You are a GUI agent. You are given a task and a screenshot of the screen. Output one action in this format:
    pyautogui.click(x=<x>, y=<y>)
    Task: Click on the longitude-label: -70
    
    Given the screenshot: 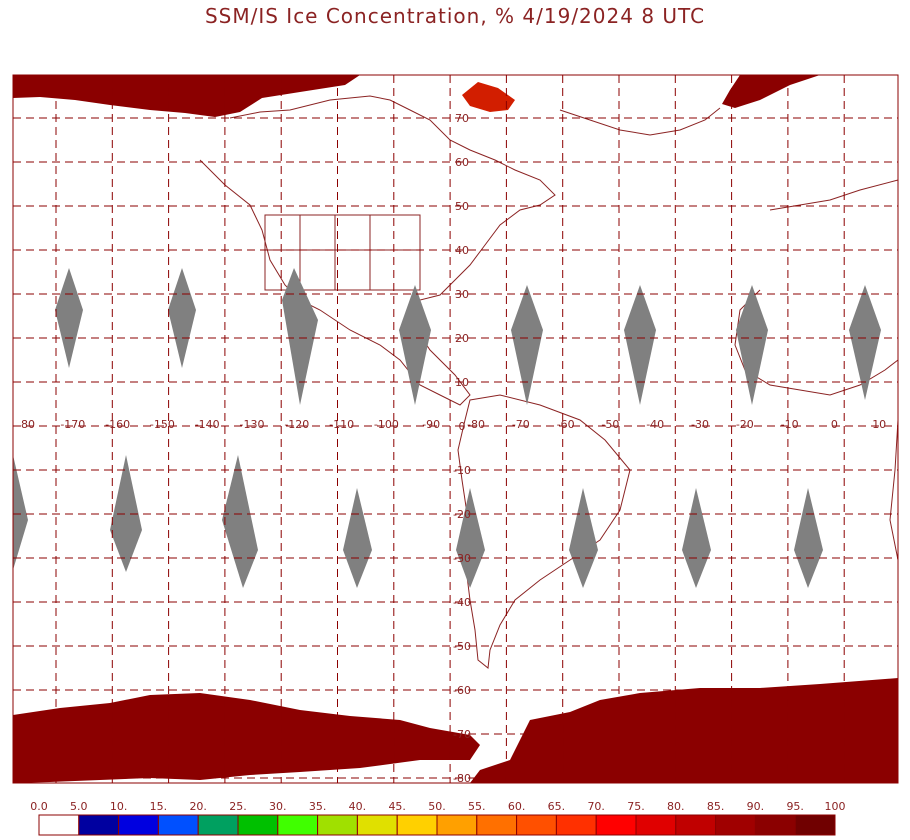 What is the action you would take?
    pyautogui.click(x=521, y=424)
    